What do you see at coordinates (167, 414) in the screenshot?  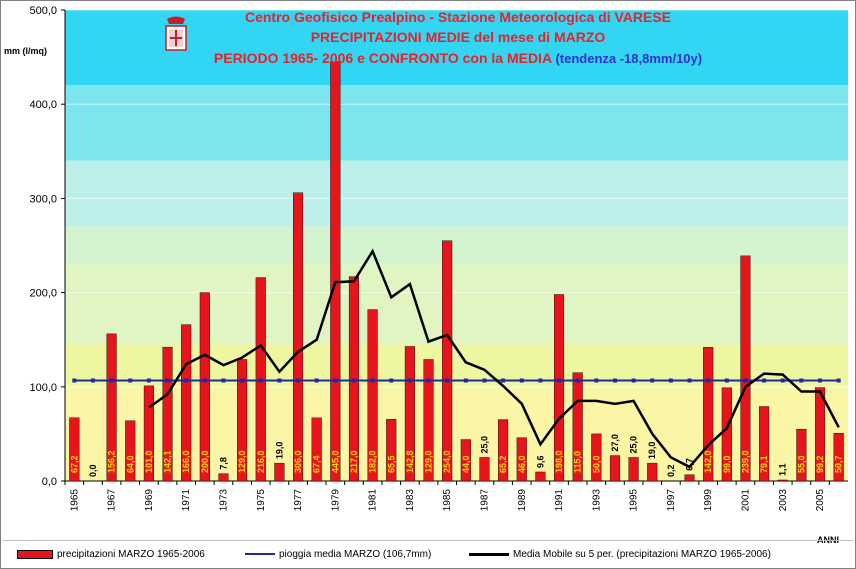 I see `bar-1970` at bounding box center [167, 414].